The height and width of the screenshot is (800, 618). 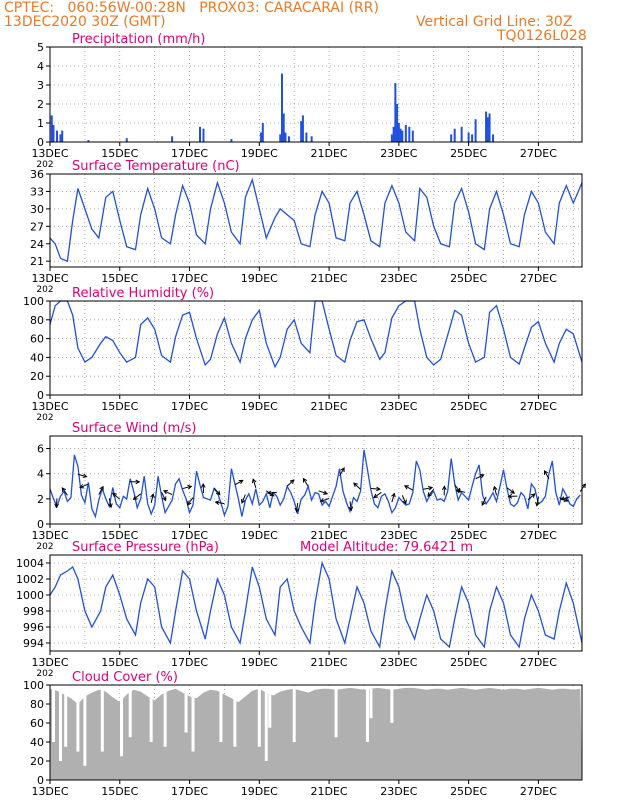 I want to click on x-tick-label: 23DEC, so click(x=398, y=406).